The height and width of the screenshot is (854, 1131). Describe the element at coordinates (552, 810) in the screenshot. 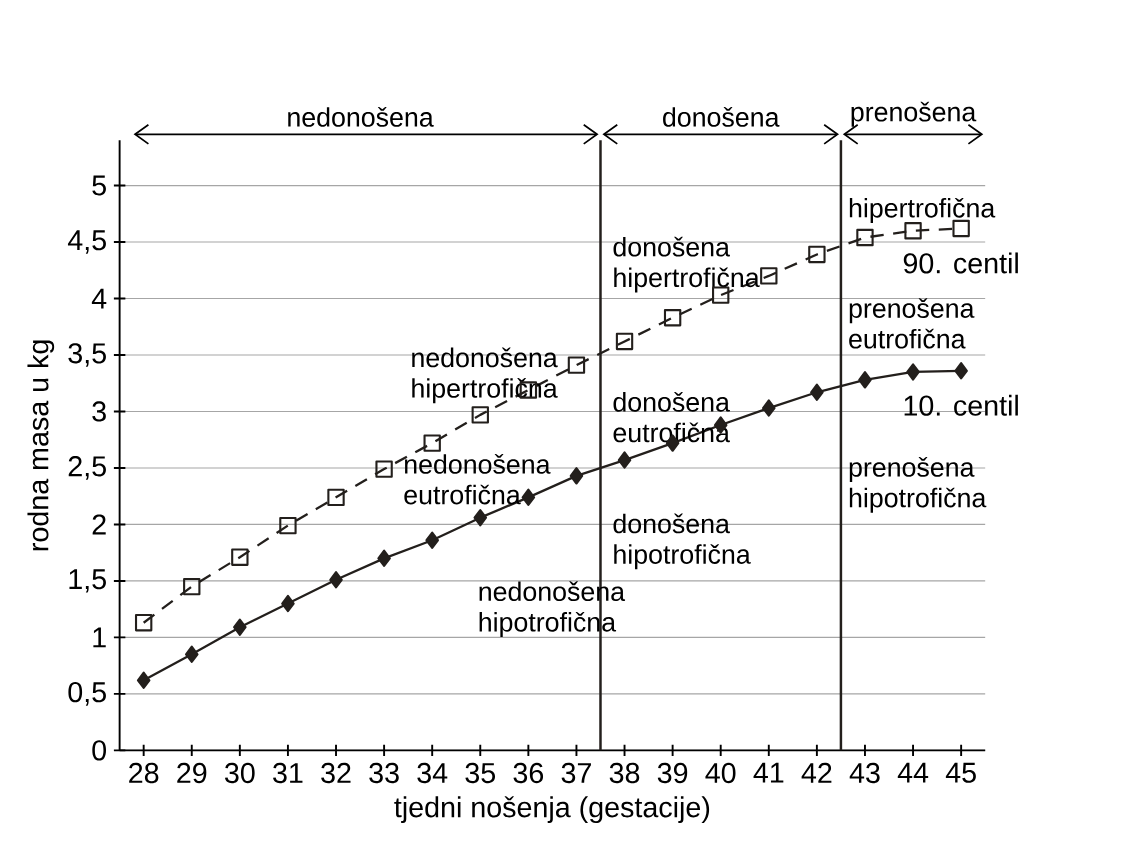

I see `x-axis-title: tjedni nošenja (gestacije)` at that location.